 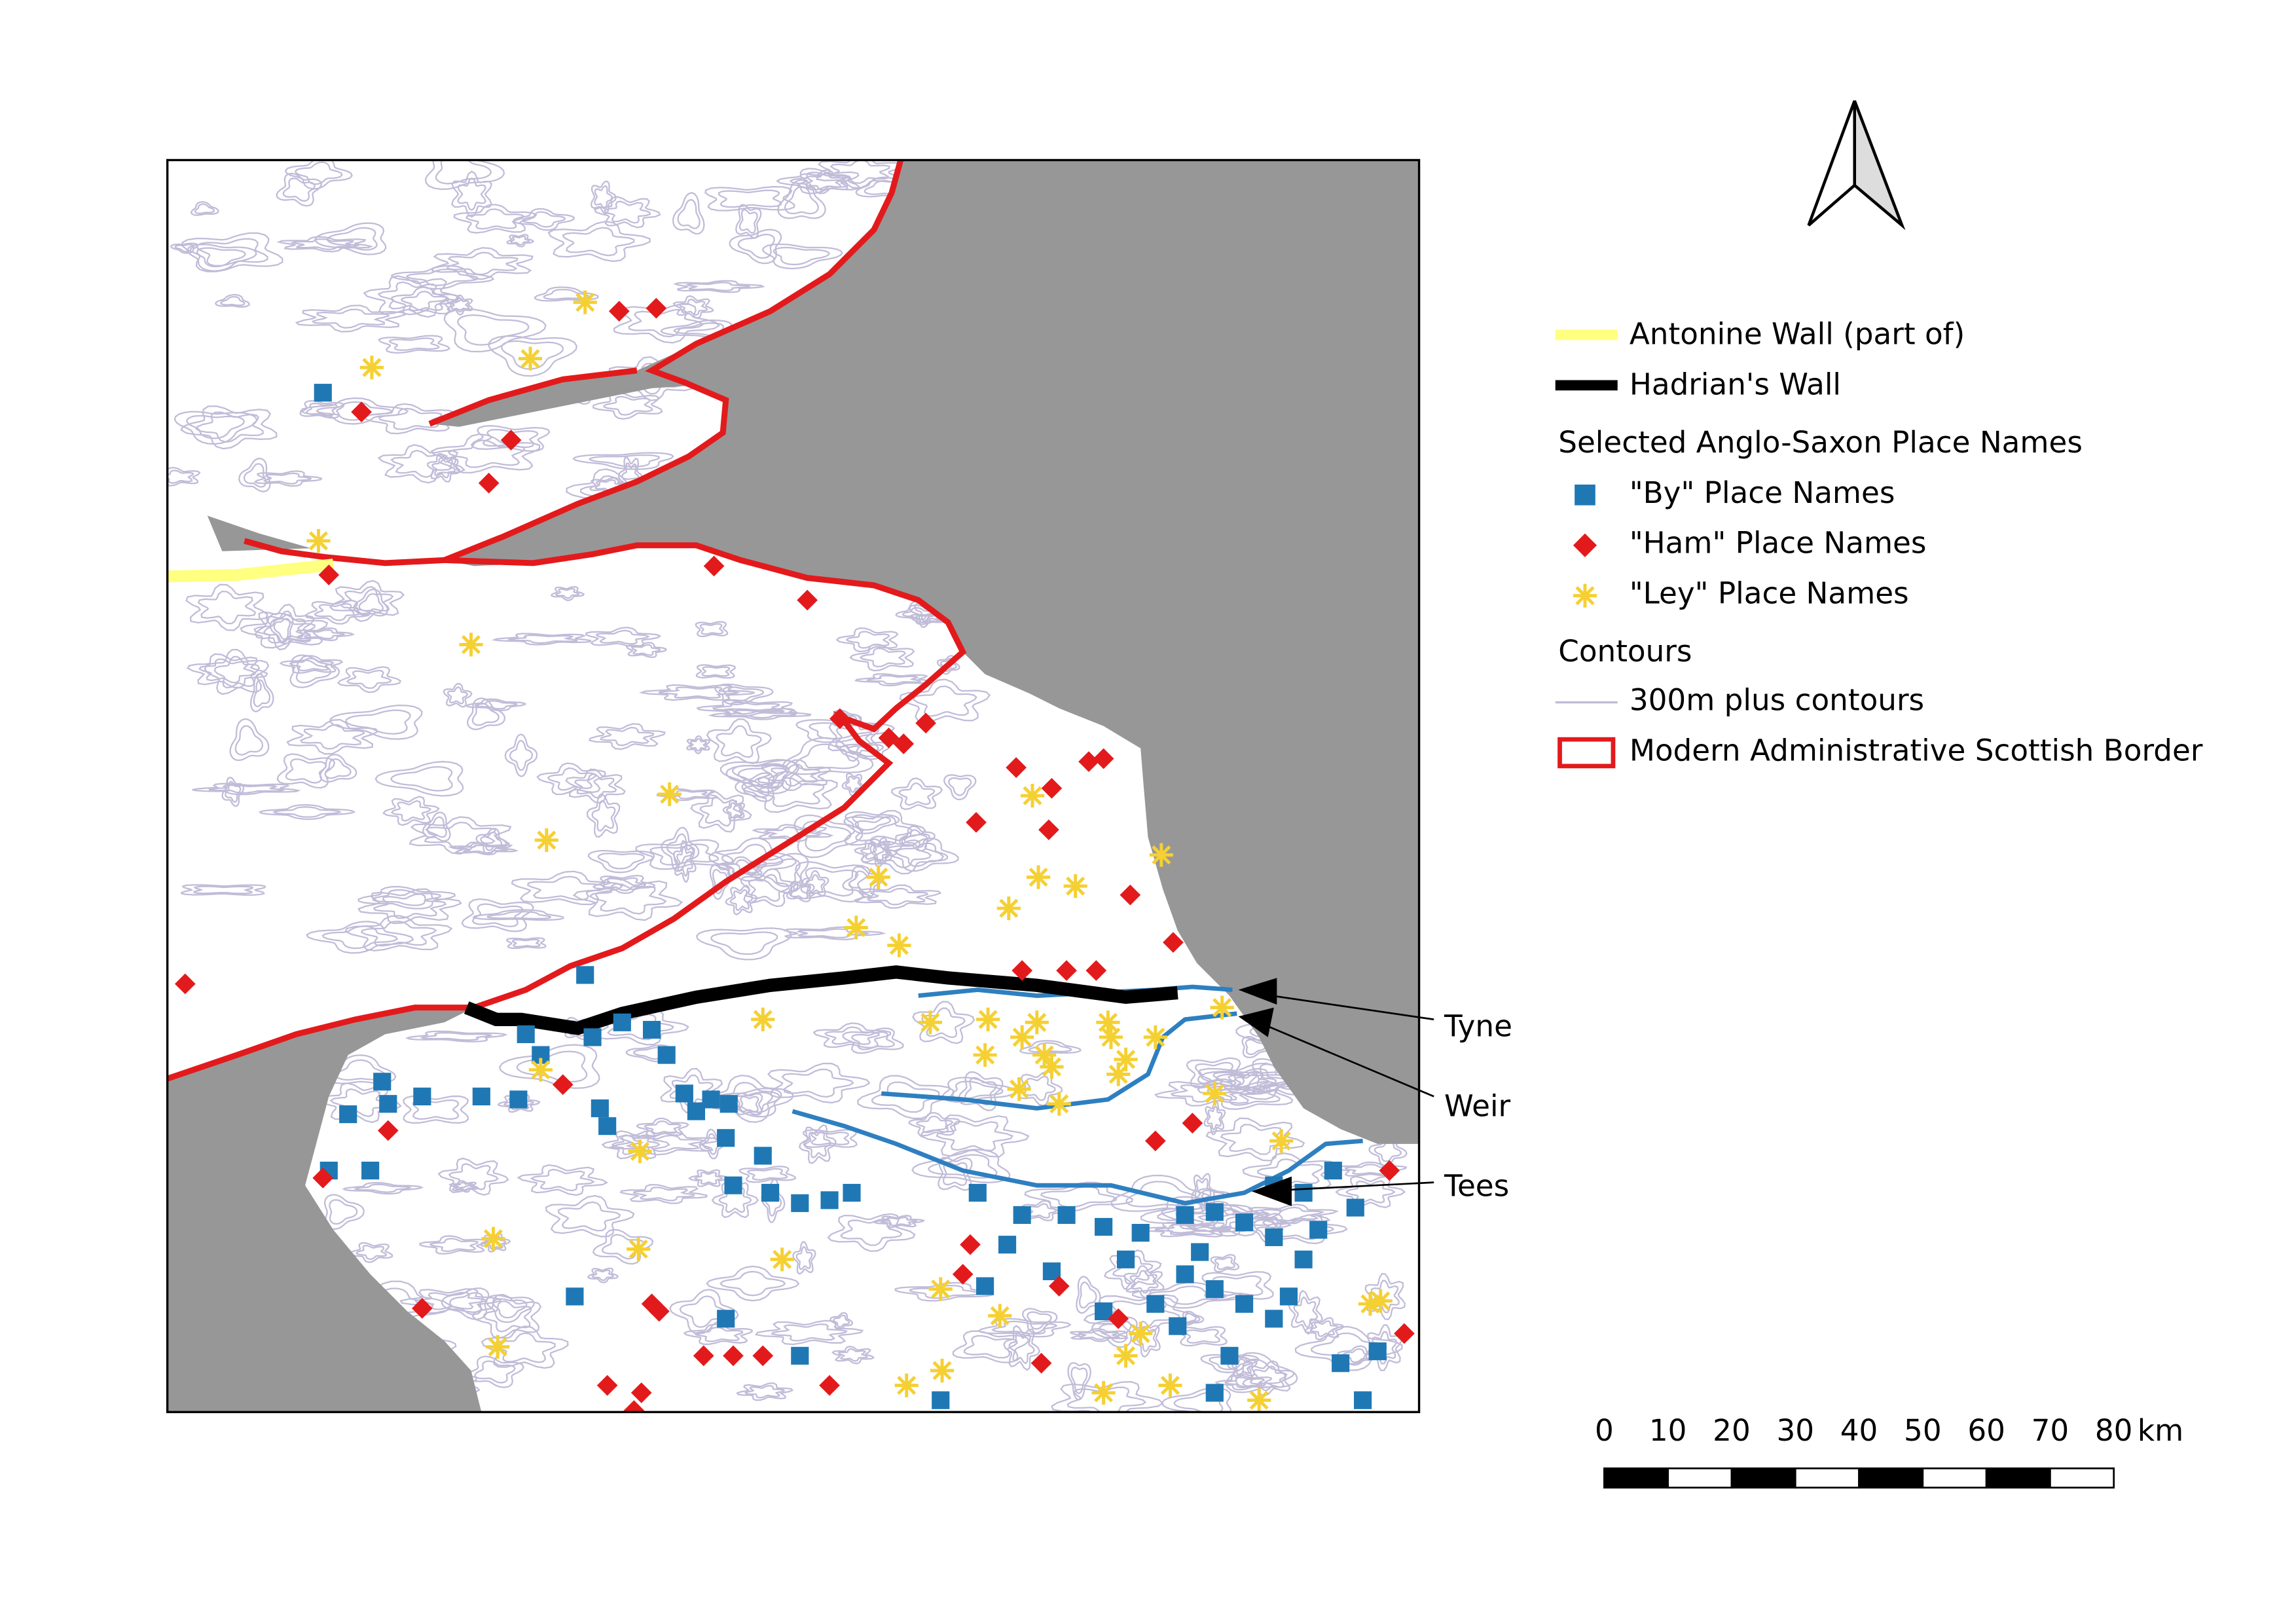 I want to click on sea, so click(x=259, y=533).